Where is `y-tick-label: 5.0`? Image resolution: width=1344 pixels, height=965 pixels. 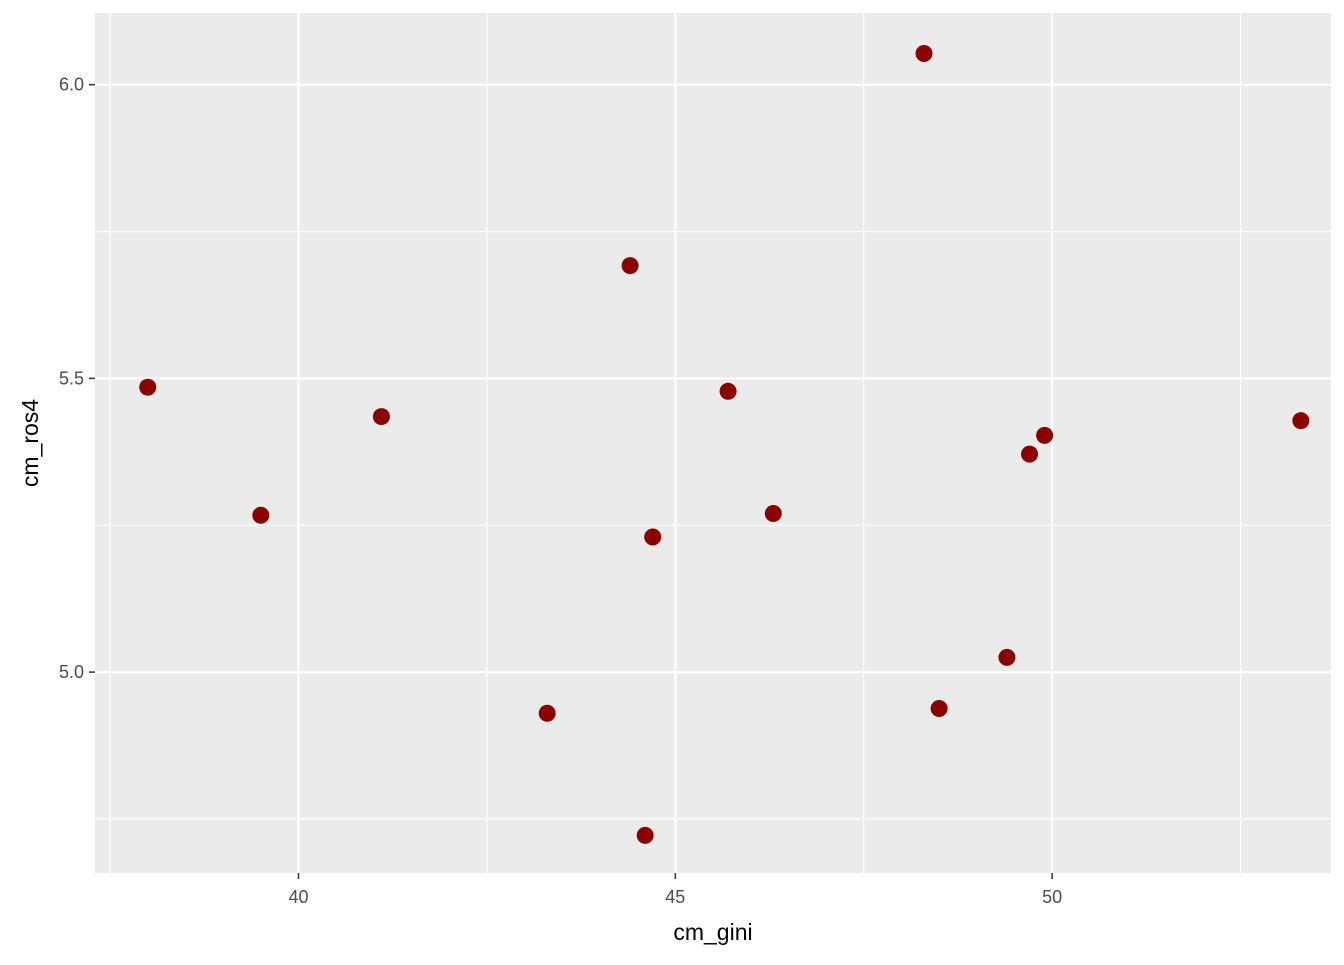 y-tick-label: 5.0 is located at coordinates (71, 672).